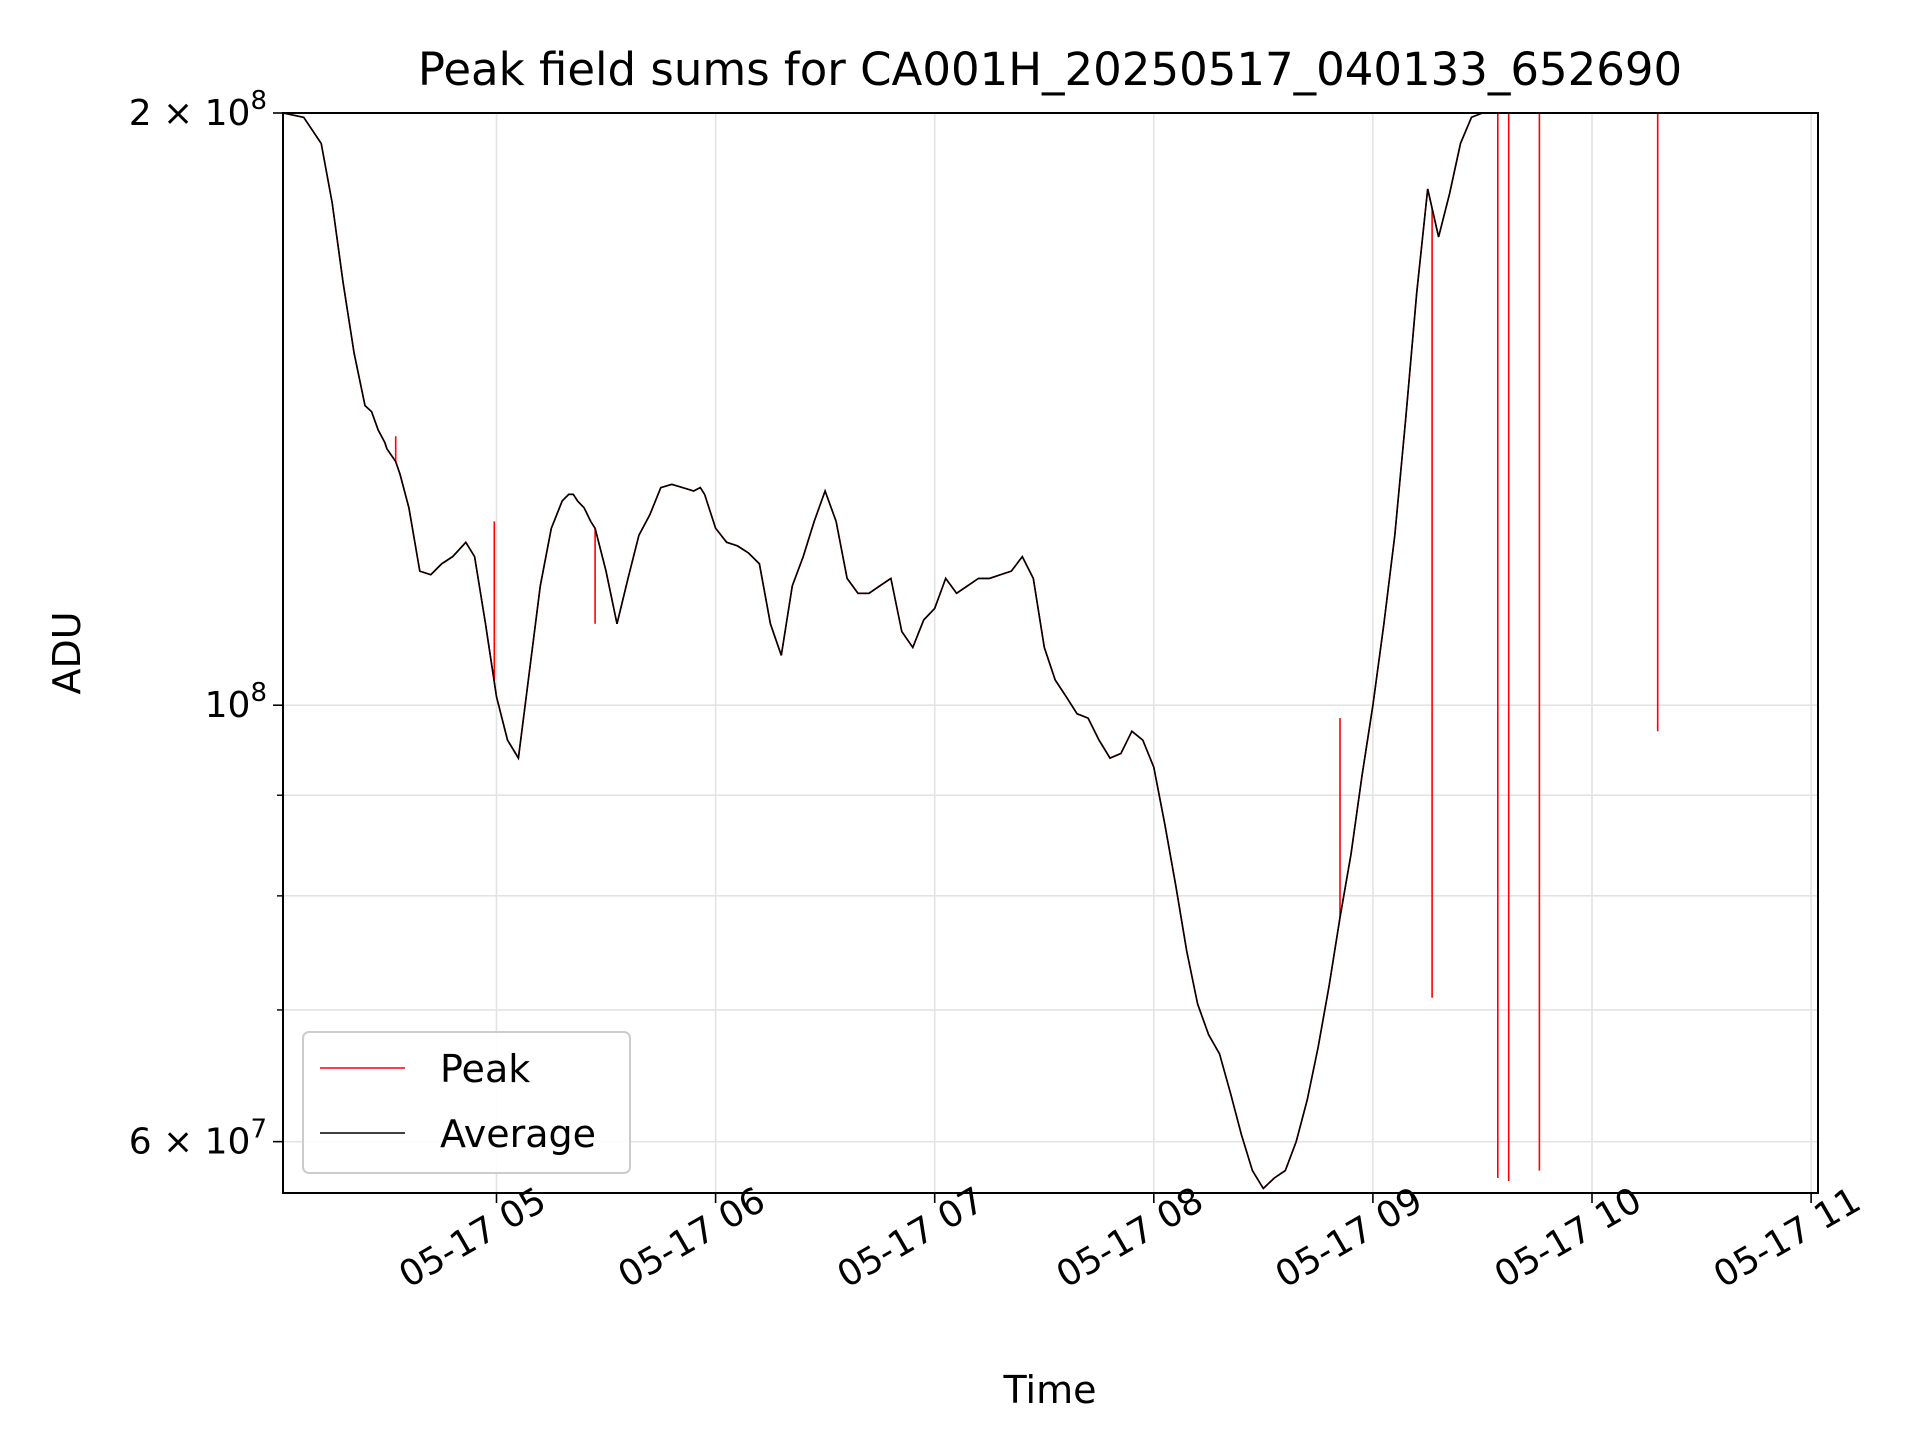 The height and width of the screenshot is (1440, 1920). I want to click on x-tick-label: 05-17 08, so click(1130, 1238).